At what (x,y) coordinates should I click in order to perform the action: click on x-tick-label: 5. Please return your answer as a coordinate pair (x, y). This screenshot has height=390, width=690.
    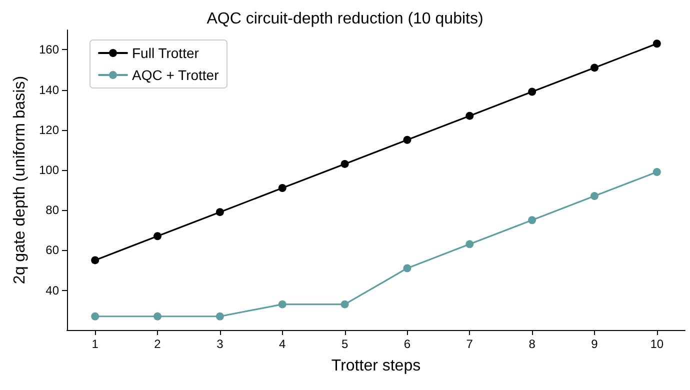
    Looking at the image, I should click on (344, 344).